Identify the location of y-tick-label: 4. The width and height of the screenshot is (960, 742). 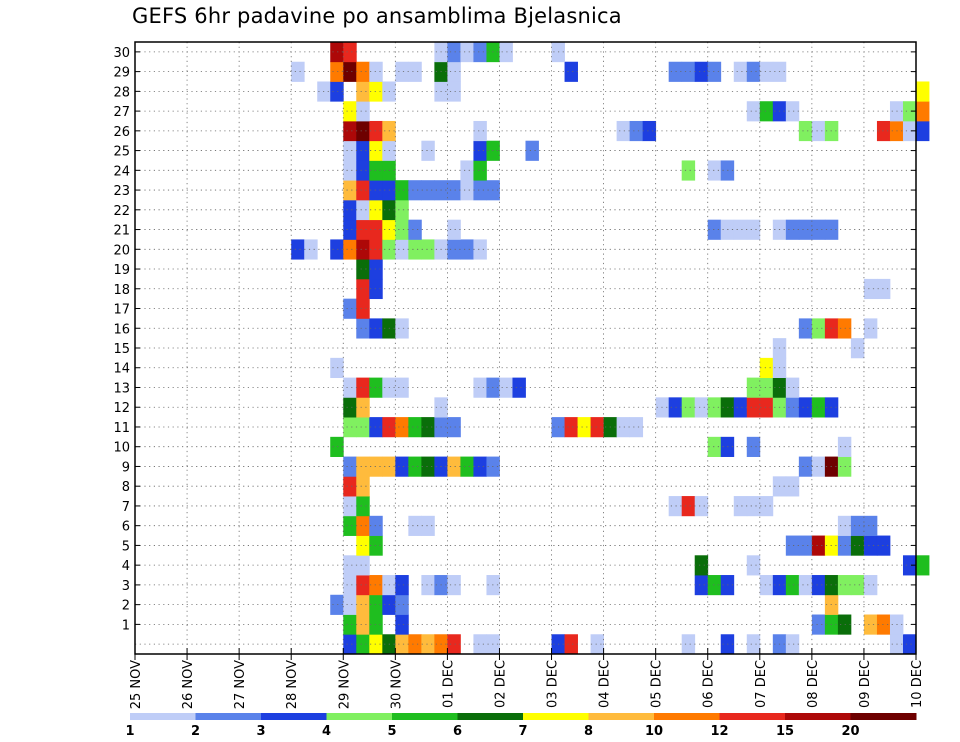
(126, 566).